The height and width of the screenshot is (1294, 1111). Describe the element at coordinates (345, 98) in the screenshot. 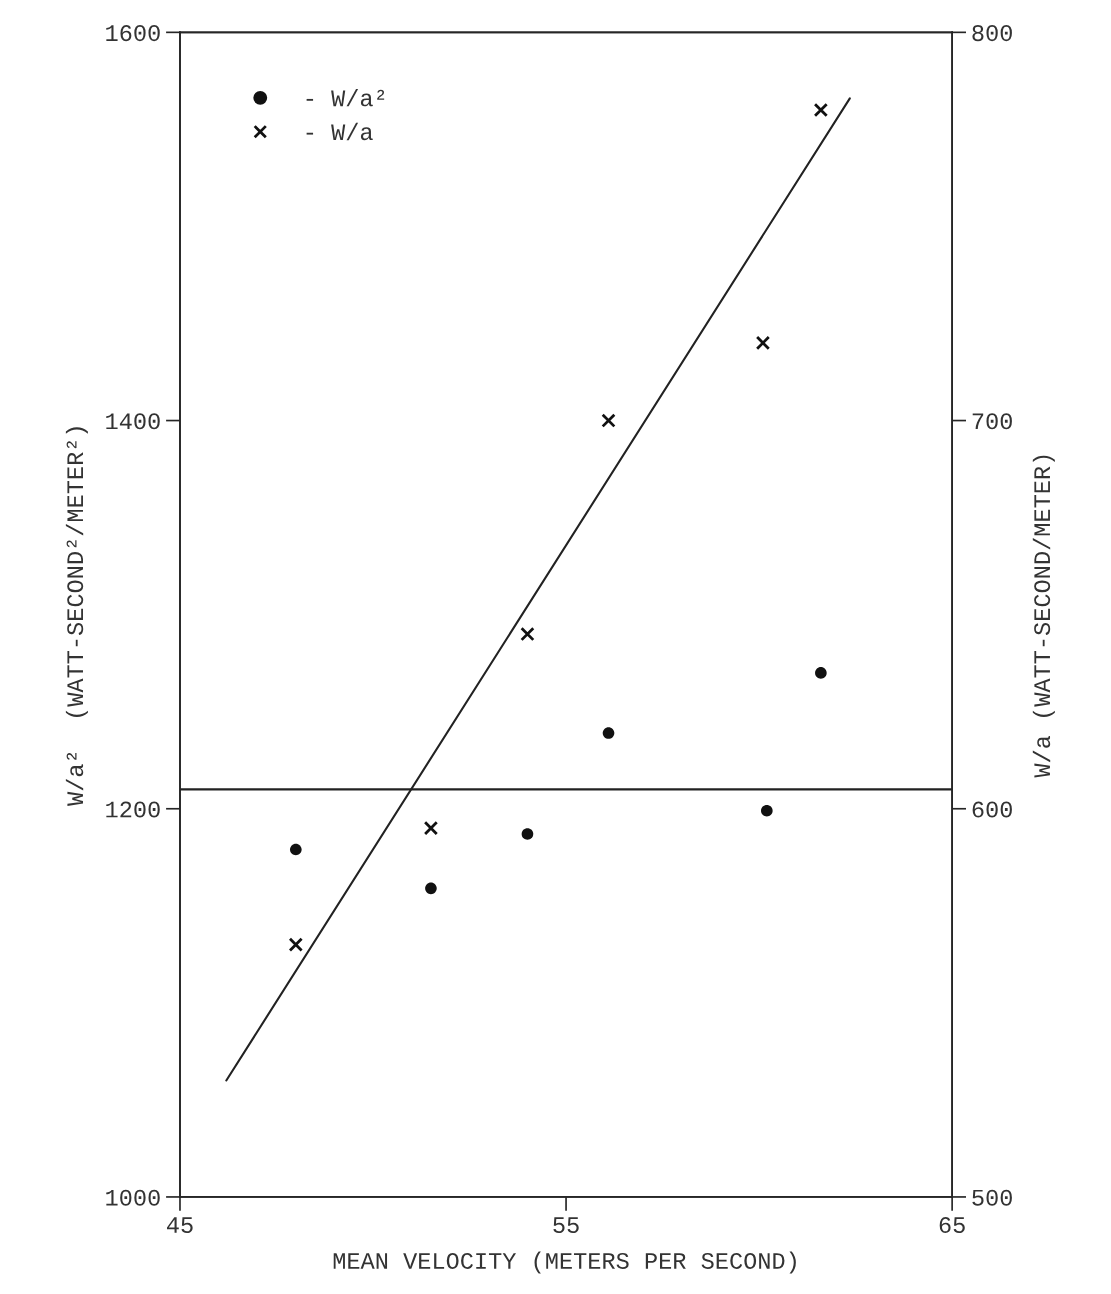

I see `legend-label: - W/a²` at that location.